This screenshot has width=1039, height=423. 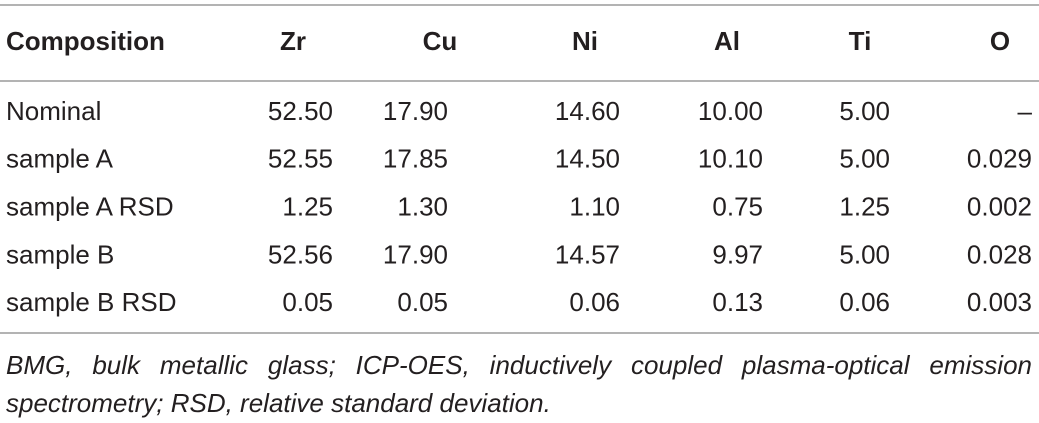 I want to click on cell: 0.75, so click(x=737, y=206).